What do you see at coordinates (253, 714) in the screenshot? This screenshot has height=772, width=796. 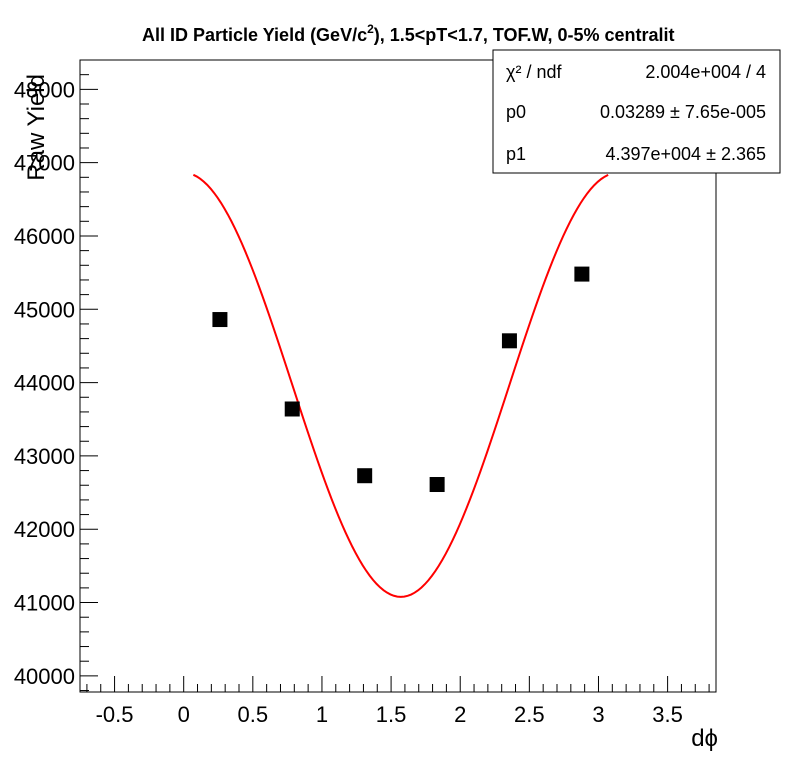 I see `x-tick-label: 0.5` at bounding box center [253, 714].